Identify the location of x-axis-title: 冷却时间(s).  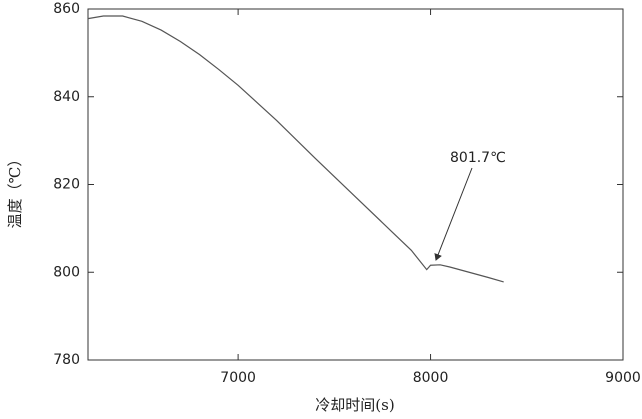
(354, 405).